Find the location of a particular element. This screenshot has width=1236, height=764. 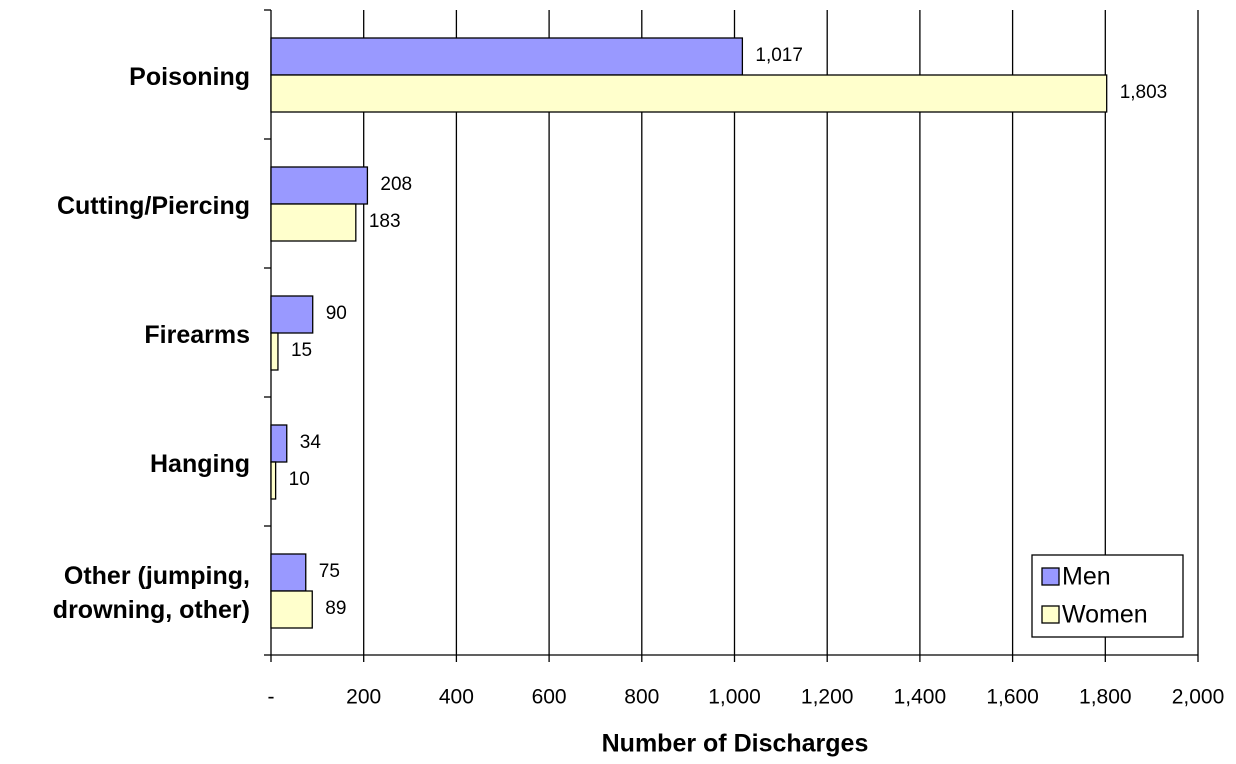

x-tick-label: 1,800 is located at coordinates (1105, 697).